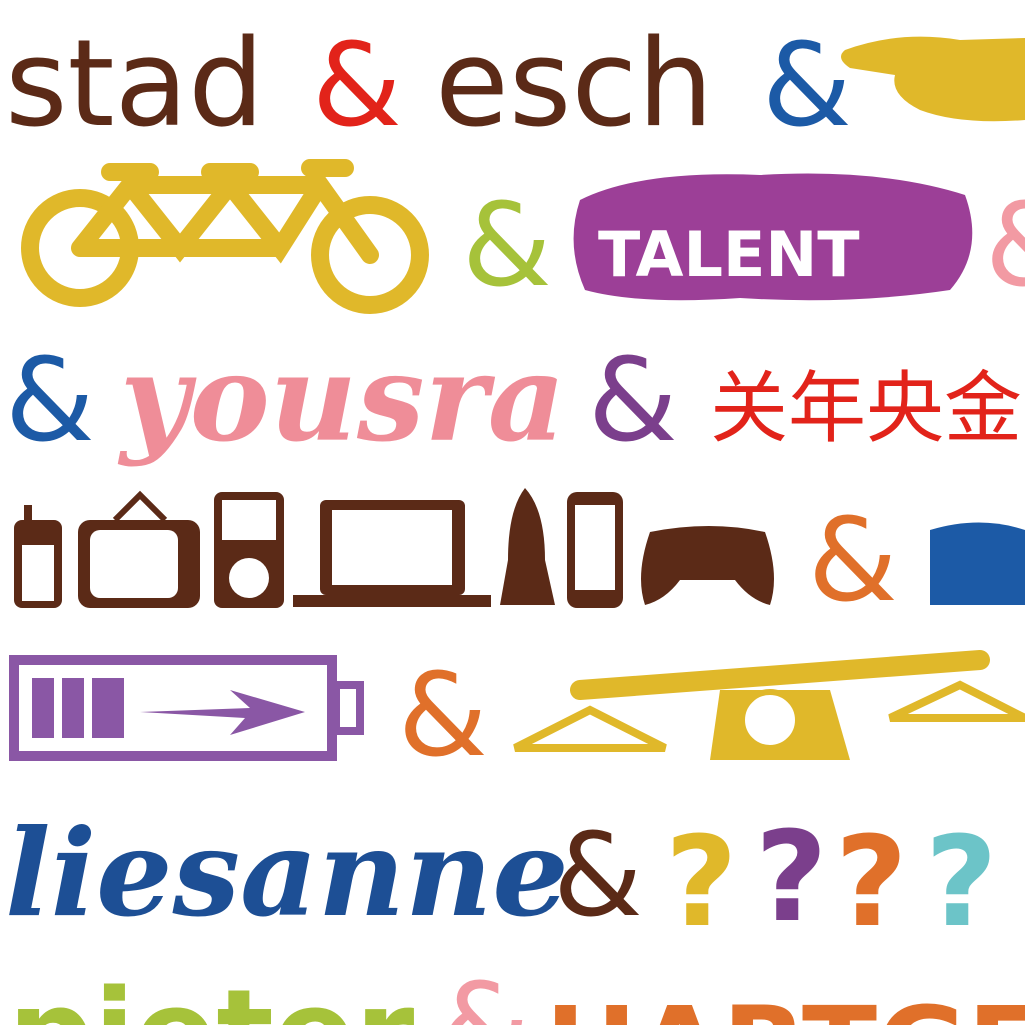 This screenshot has width=1025, height=1025. What do you see at coordinates (866, 409) in the screenshot?
I see `chinese-text: 关年央金` at bounding box center [866, 409].